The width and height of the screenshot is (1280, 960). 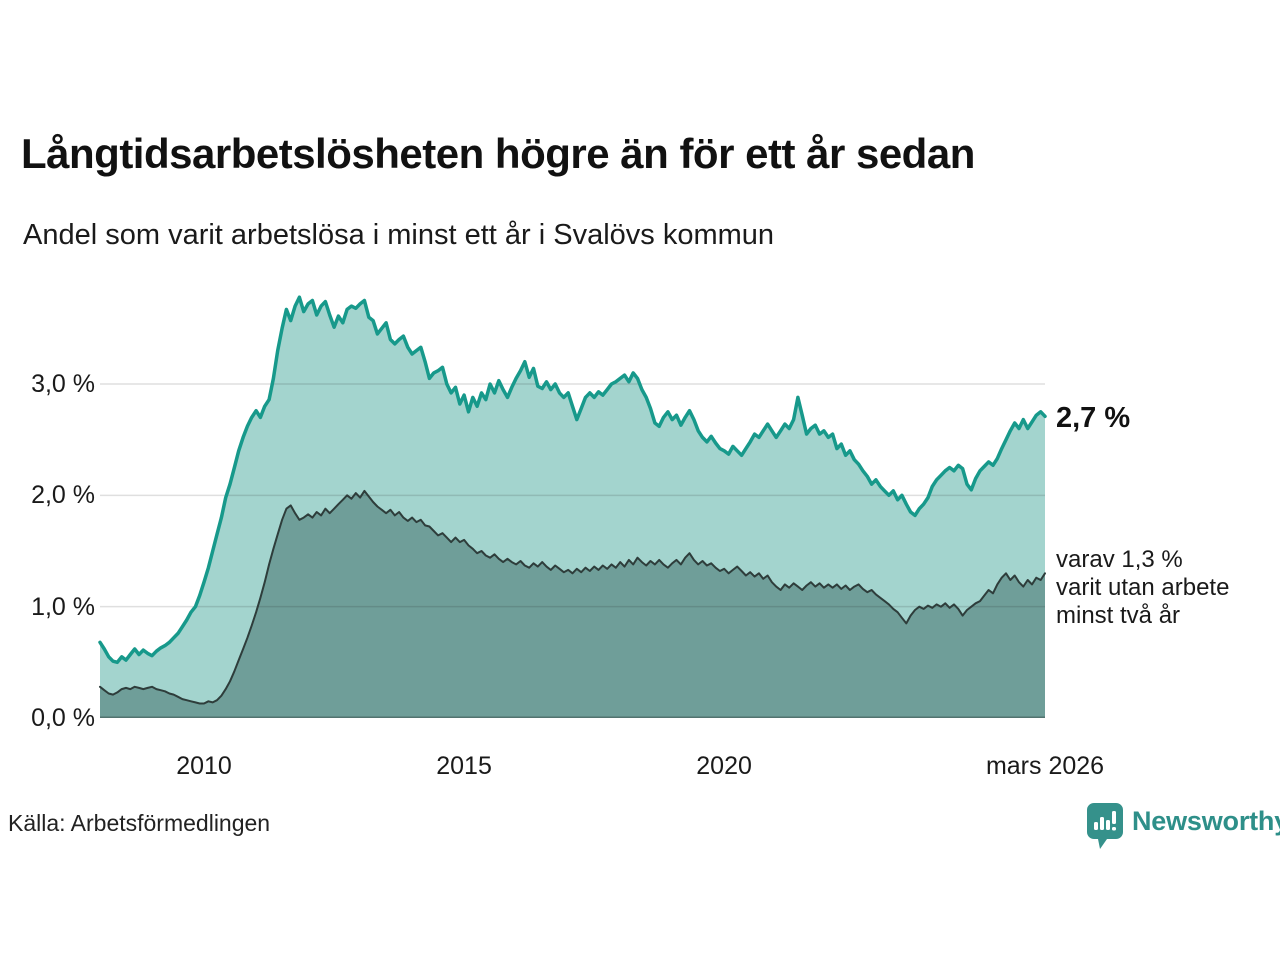 I want to click on y-axis-tick-label: 0,0 %, so click(x=63, y=718).